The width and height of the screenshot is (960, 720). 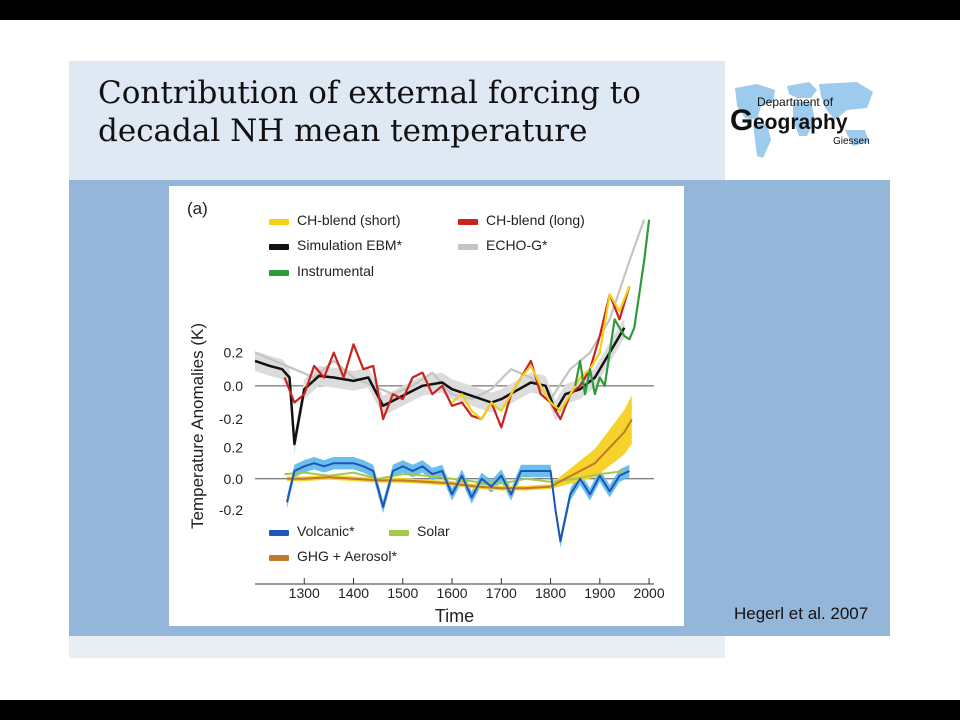 I want to click on top-panel-y-tick-label: 0.2, so click(x=234, y=353).